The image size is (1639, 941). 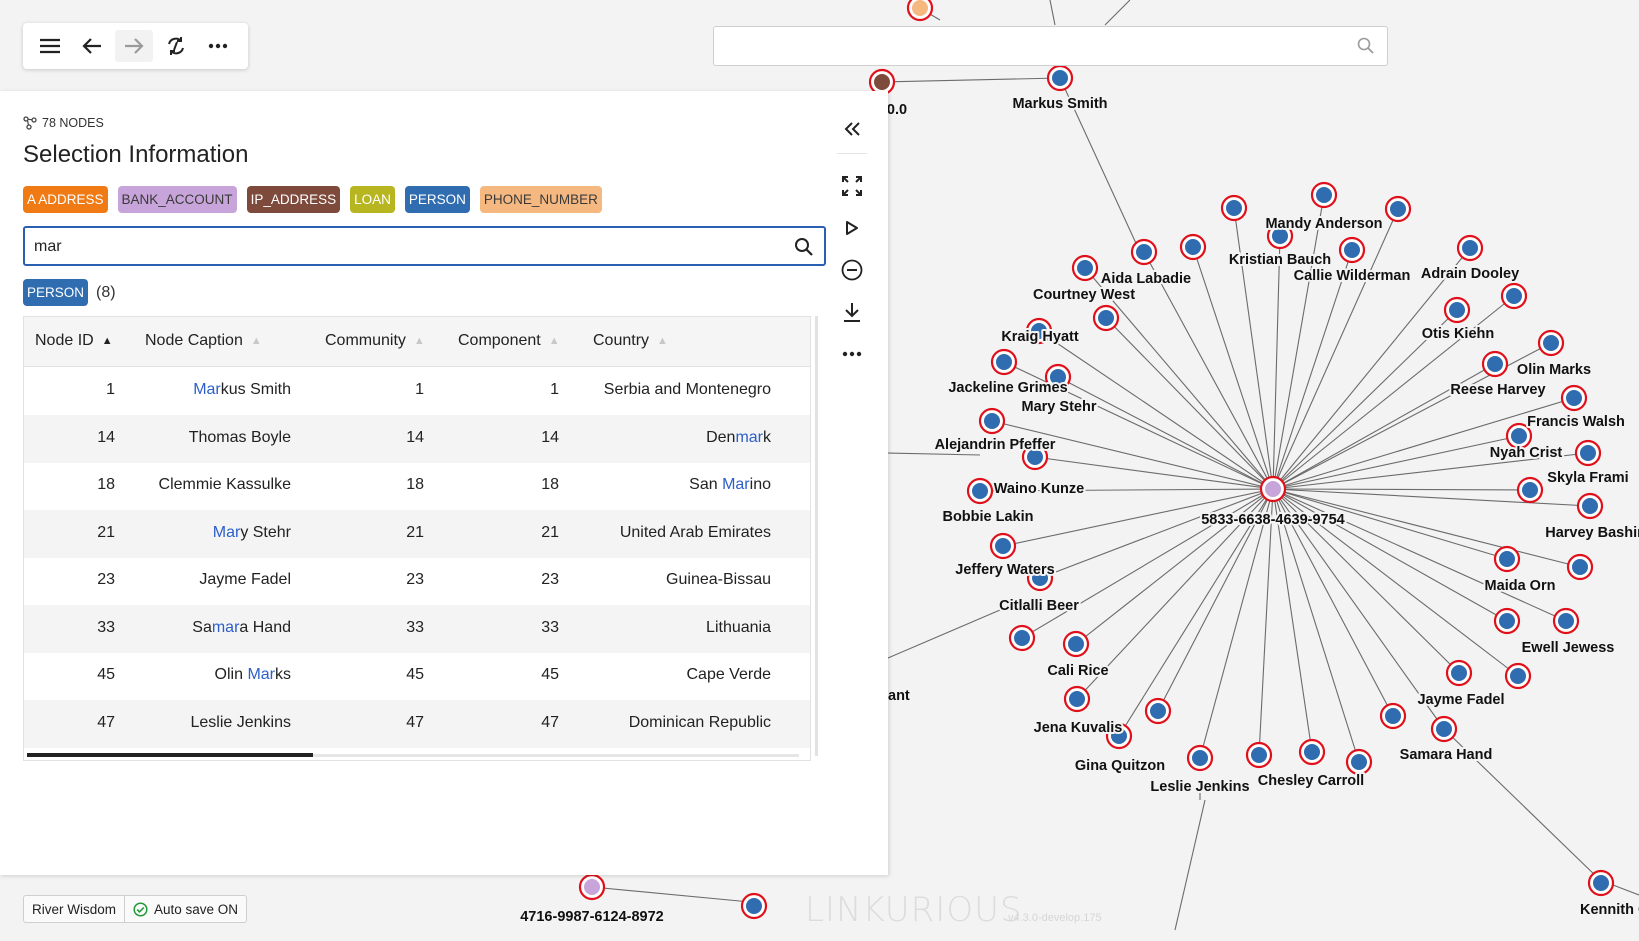 I want to click on ip-address-node, so click(x=882, y=82).